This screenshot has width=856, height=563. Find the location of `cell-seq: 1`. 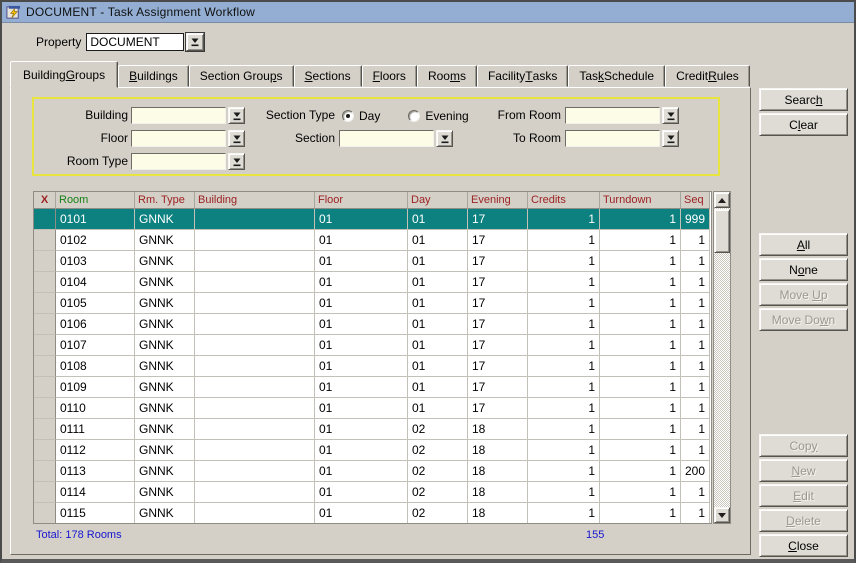

cell-seq: 1 is located at coordinates (695, 450).